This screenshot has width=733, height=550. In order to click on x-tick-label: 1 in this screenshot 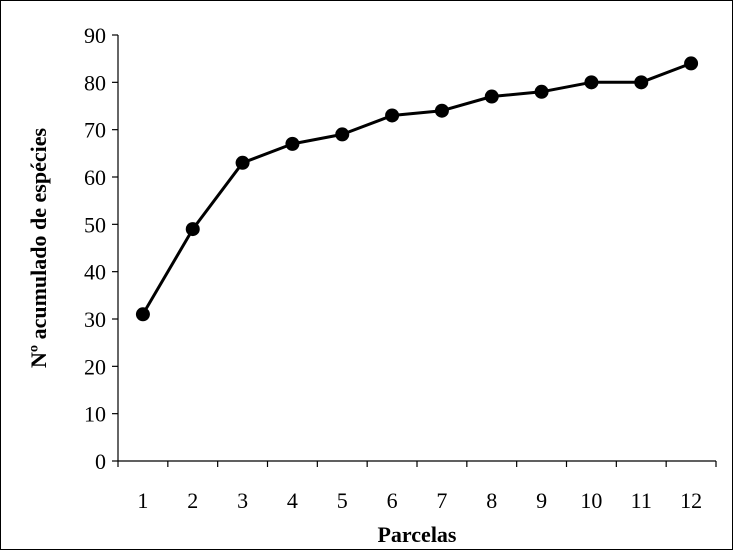, I will do `click(142, 500)`.